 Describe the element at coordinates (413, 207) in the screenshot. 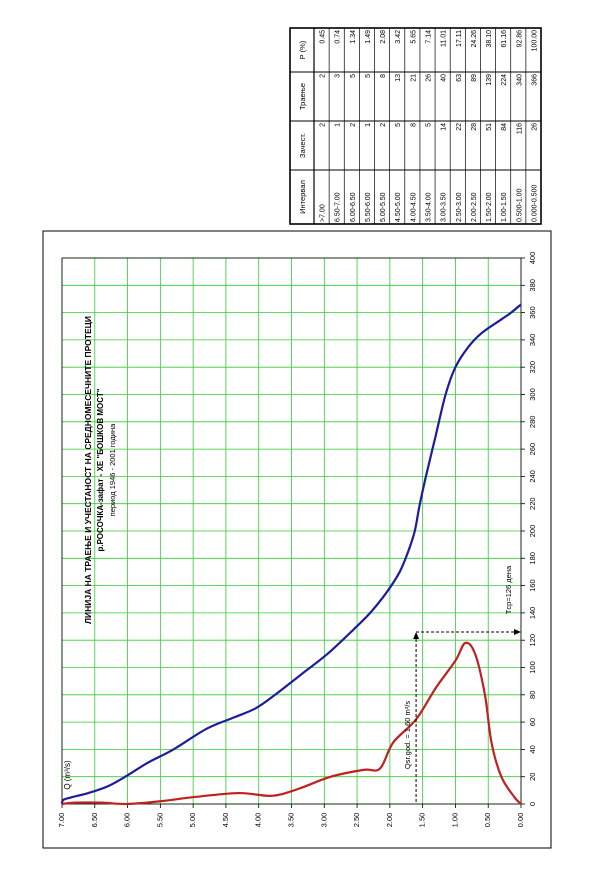

I see `table-cell: 4.00-4.50` at that location.